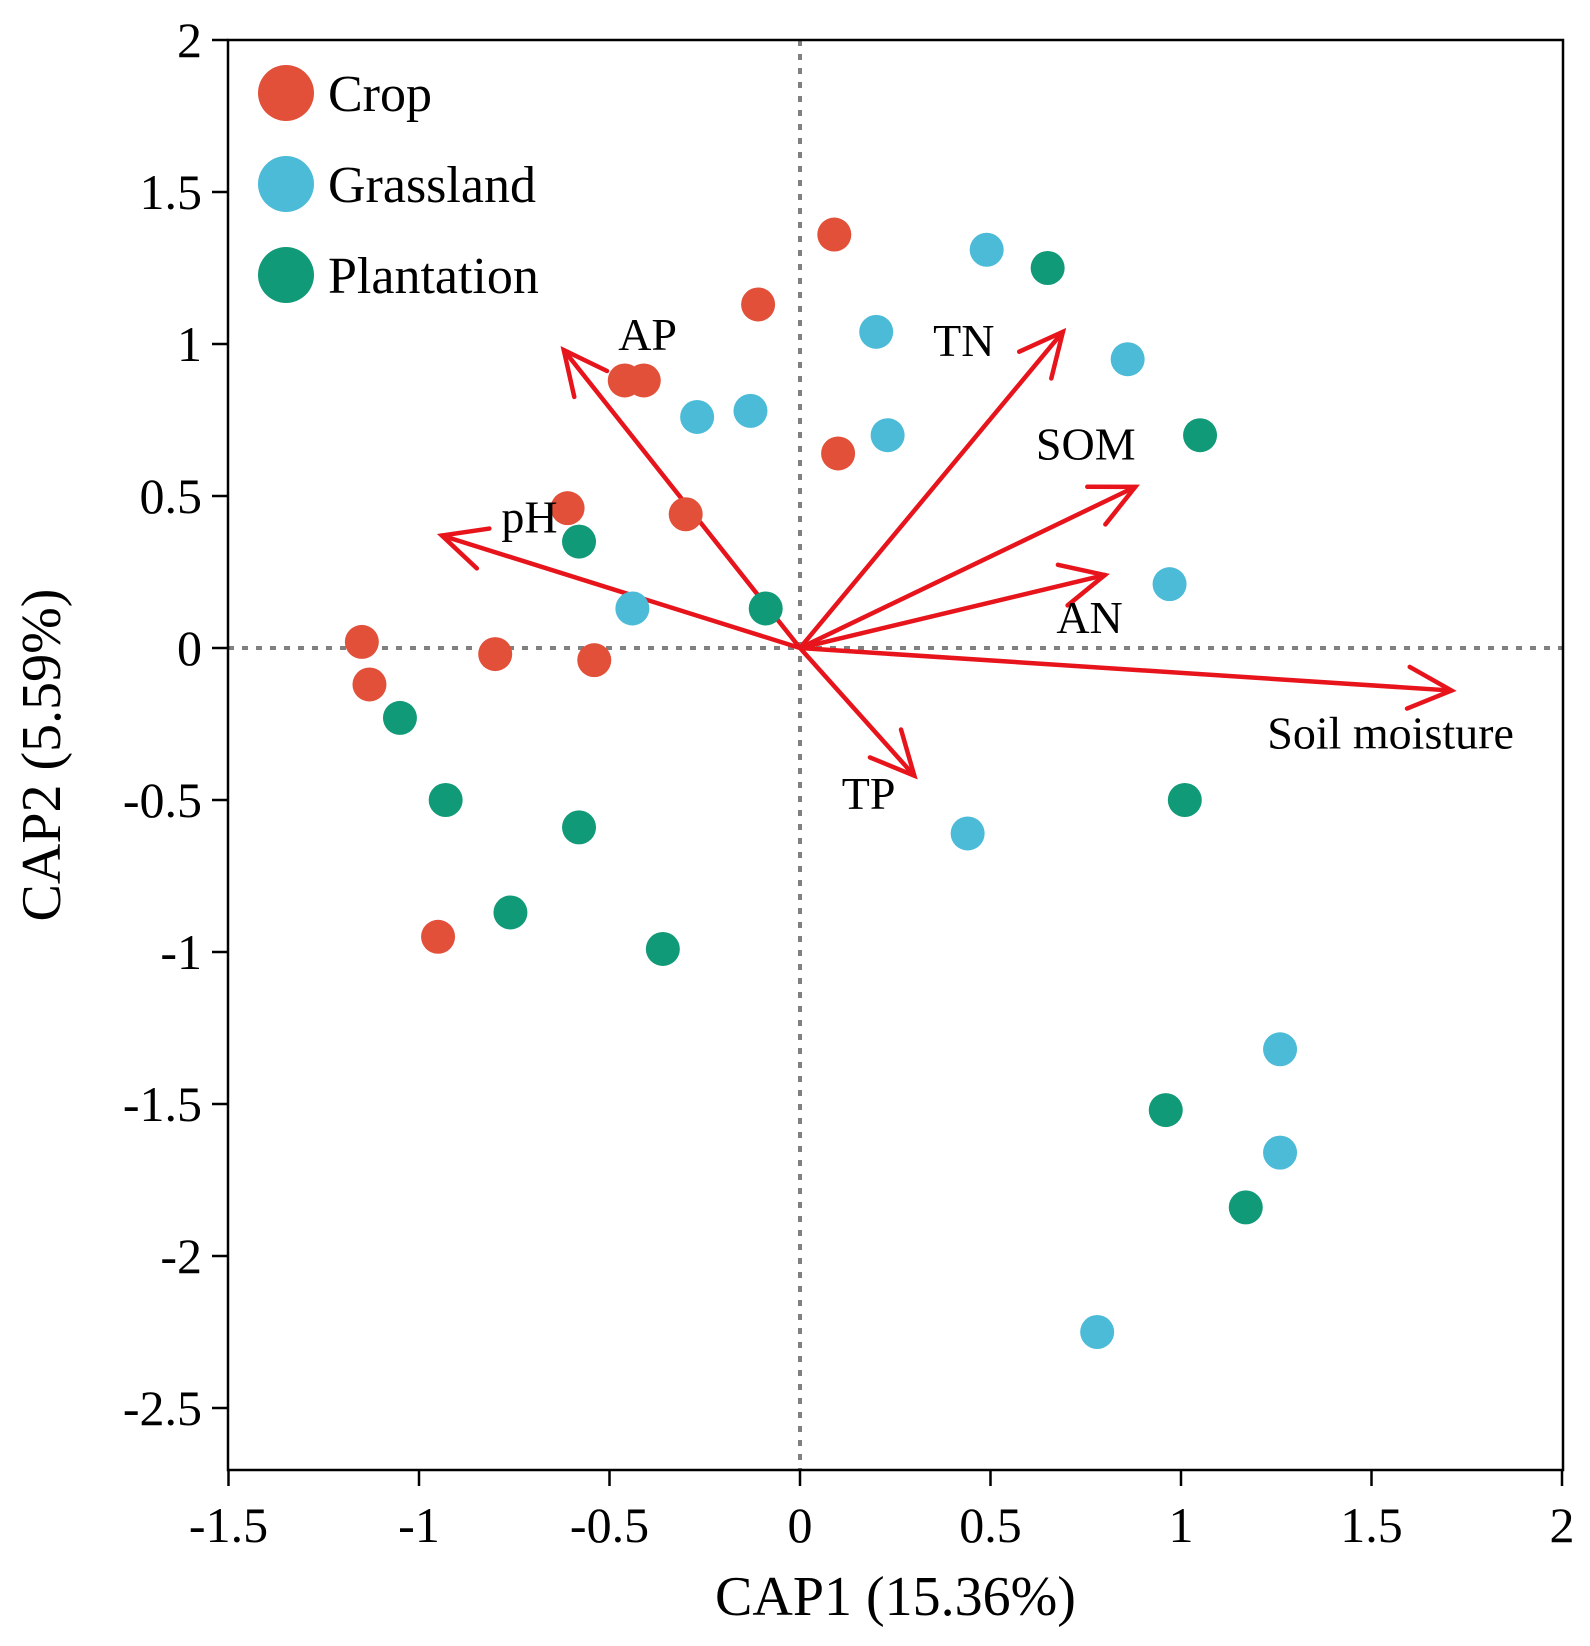 The width and height of the screenshot is (1590, 1646). I want to click on y-tick-label: 0, so click(189, 648).